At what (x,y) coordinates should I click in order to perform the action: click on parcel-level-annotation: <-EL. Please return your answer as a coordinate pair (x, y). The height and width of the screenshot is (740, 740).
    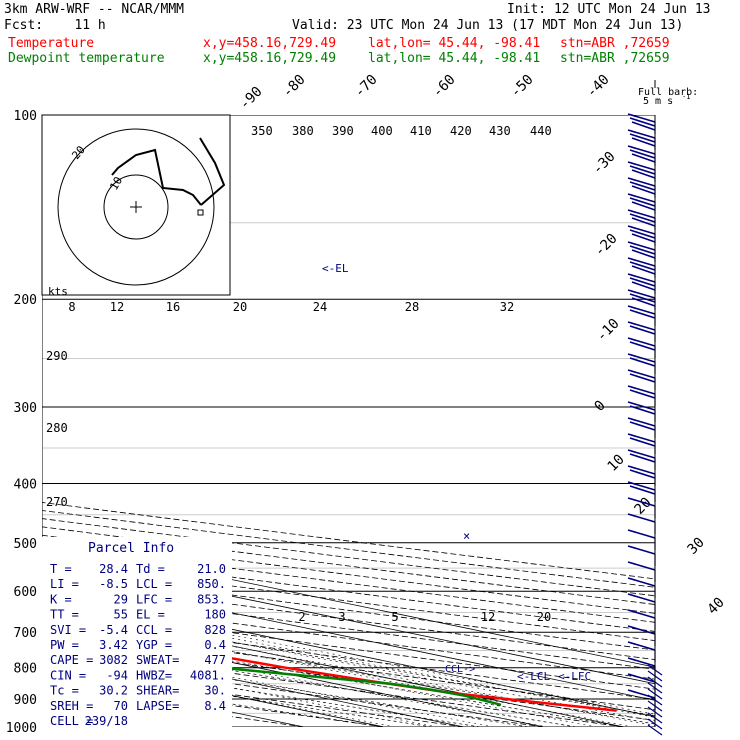
    Looking at the image, I should click on (335, 268).